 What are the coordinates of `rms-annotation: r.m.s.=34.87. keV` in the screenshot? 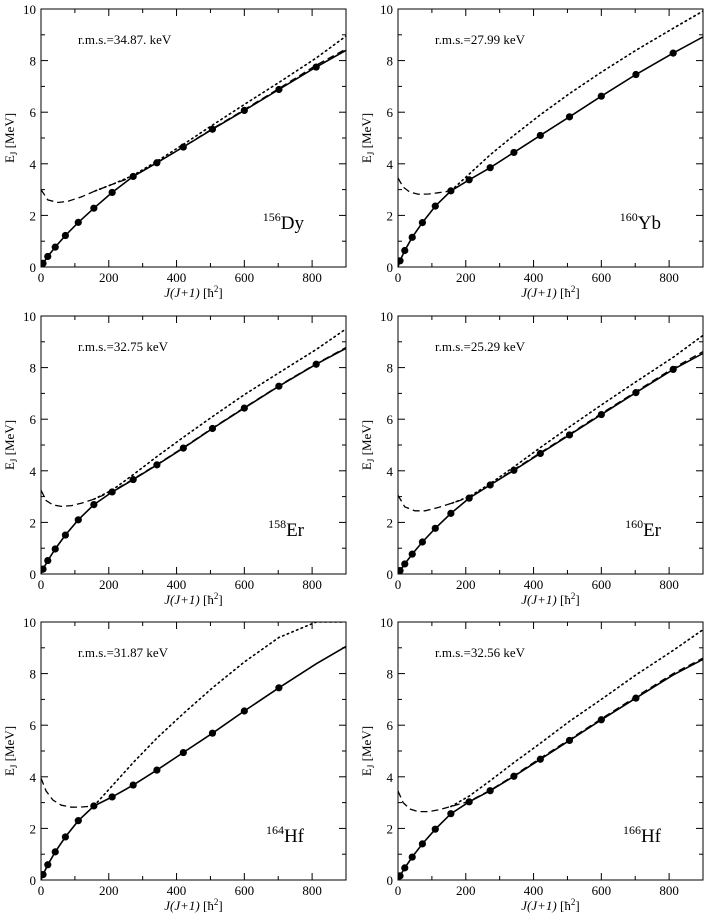 It's located at (125, 39).